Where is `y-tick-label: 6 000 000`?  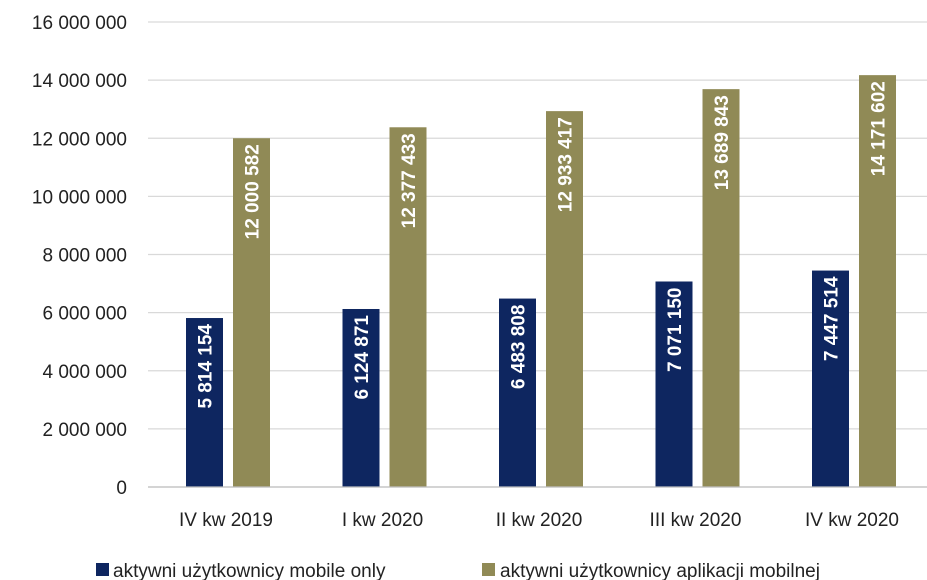 y-tick-label: 6 000 000 is located at coordinates (84, 314).